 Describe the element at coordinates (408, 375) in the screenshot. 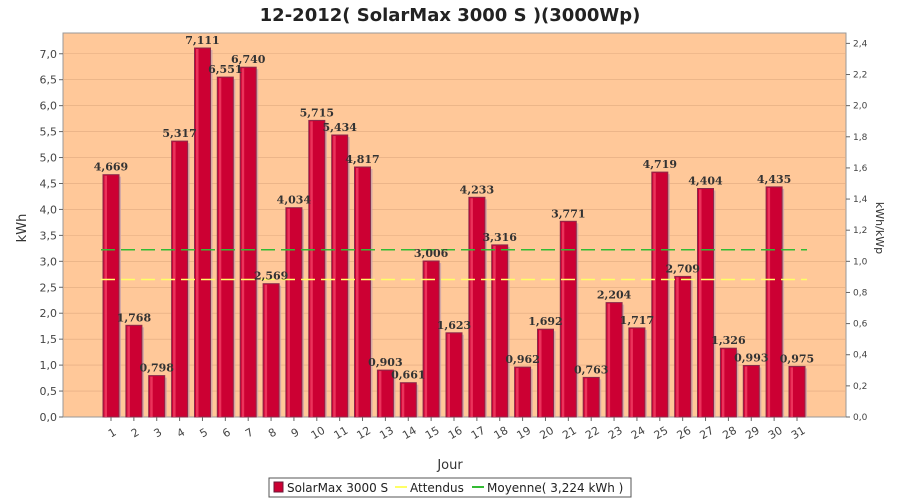

I see `data-label: 0,661` at that location.